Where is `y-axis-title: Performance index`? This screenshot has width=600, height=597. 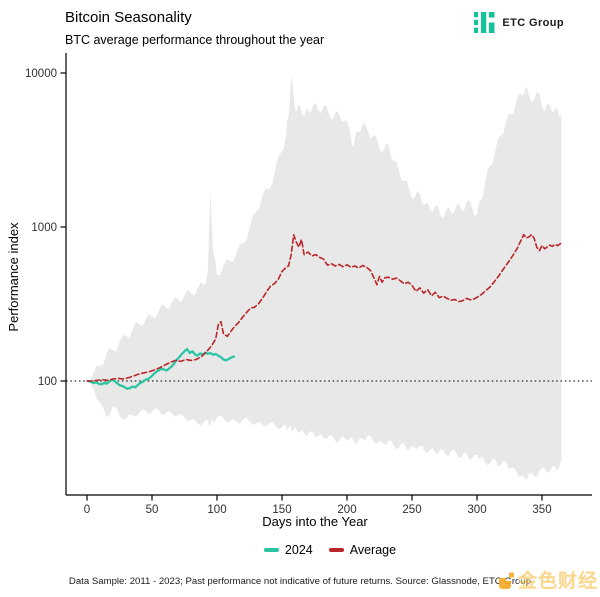
y-axis-title: Performance index is located at coordinates (13, 277).